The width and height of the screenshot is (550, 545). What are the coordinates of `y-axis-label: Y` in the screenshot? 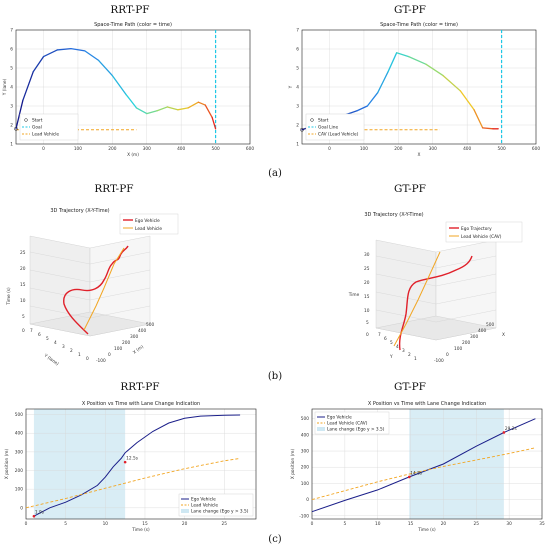 It's located at (391, 357).